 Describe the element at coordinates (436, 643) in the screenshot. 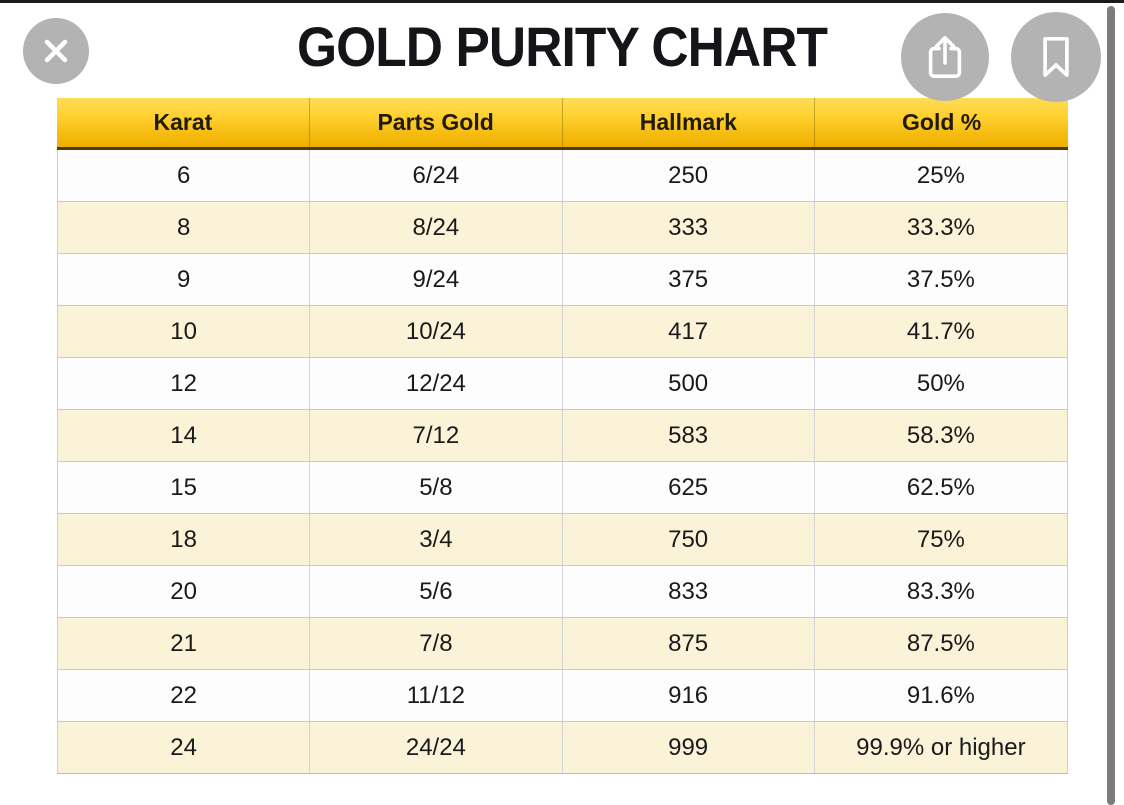

I see `table-cell: 7/8` at that location.